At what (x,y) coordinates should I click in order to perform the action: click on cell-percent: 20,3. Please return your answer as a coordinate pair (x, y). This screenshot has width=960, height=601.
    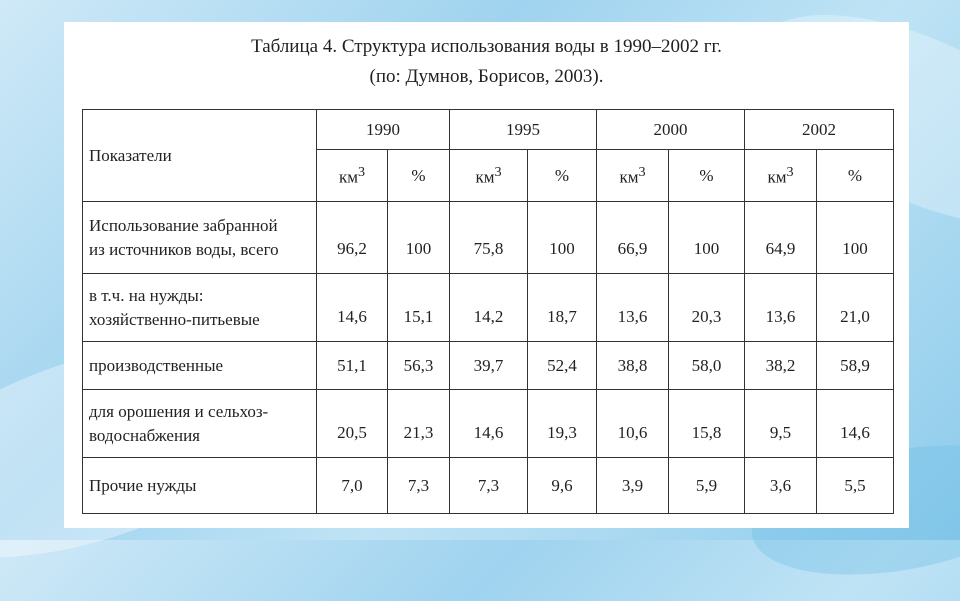
    Looking at the image, I should click on (706, 307).